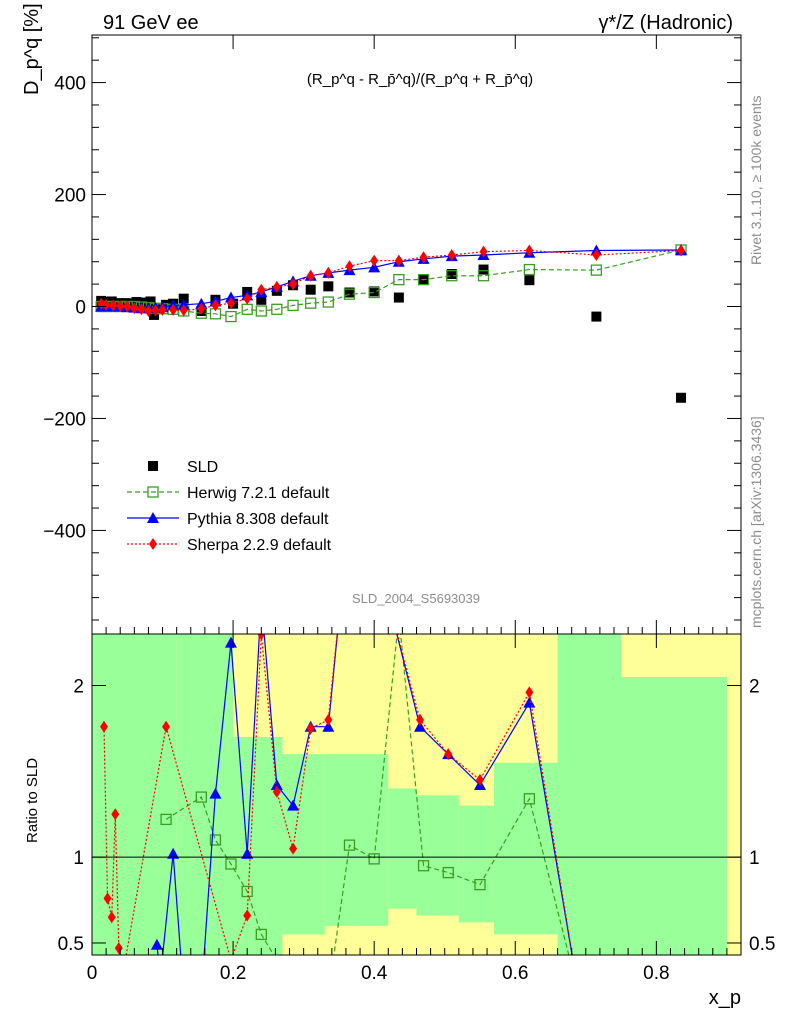  What do you see at coordinates (754, 686) in the screenshot?
I see `ratio-y-tick-label-right: 2` at bounding box center [754, 686].